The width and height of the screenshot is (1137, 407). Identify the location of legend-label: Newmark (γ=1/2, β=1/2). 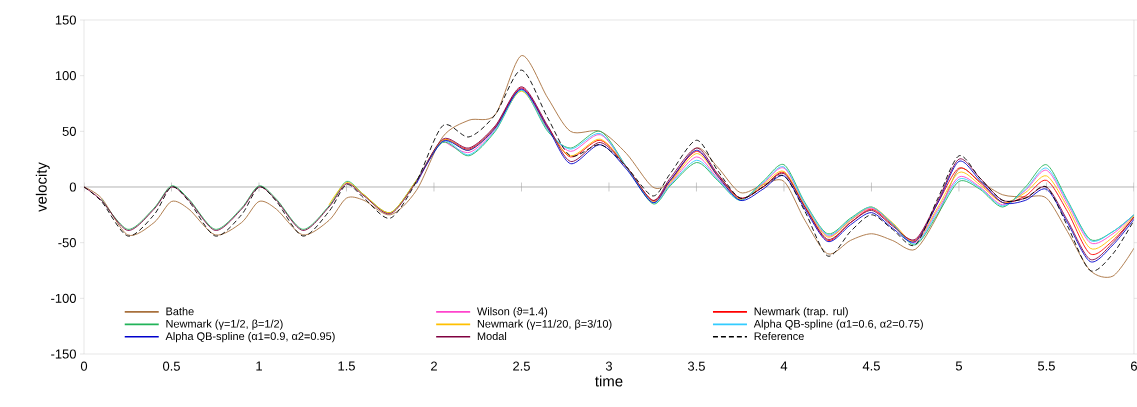
(224, 324).